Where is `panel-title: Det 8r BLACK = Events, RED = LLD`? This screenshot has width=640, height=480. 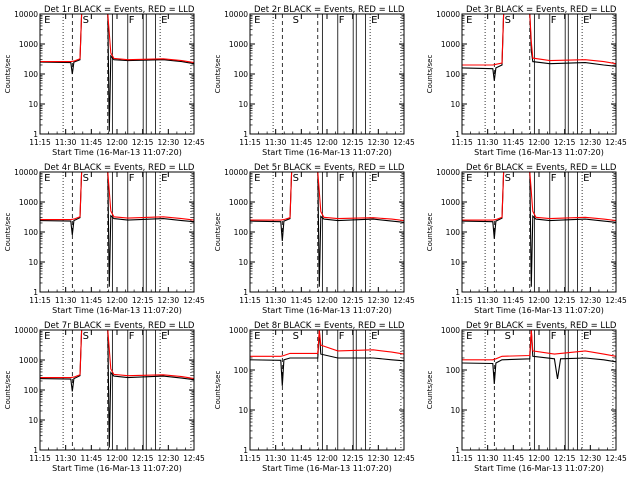 panel-title: Det 8r BLACK = Events, RED = LLD is located at coordinates (329, 326).